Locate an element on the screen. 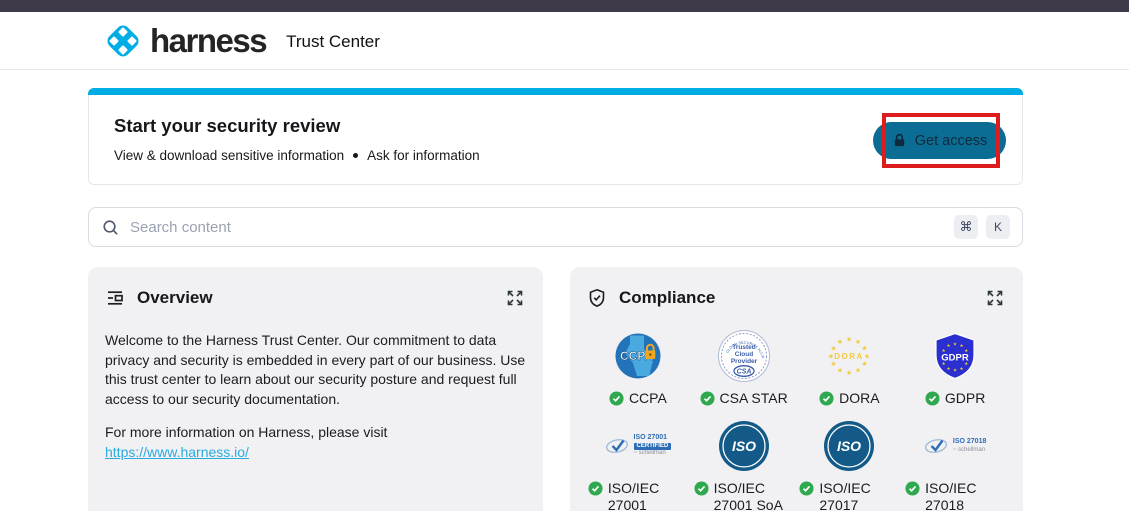  overview-card-title: Overview is located at coordinates (175, 297).